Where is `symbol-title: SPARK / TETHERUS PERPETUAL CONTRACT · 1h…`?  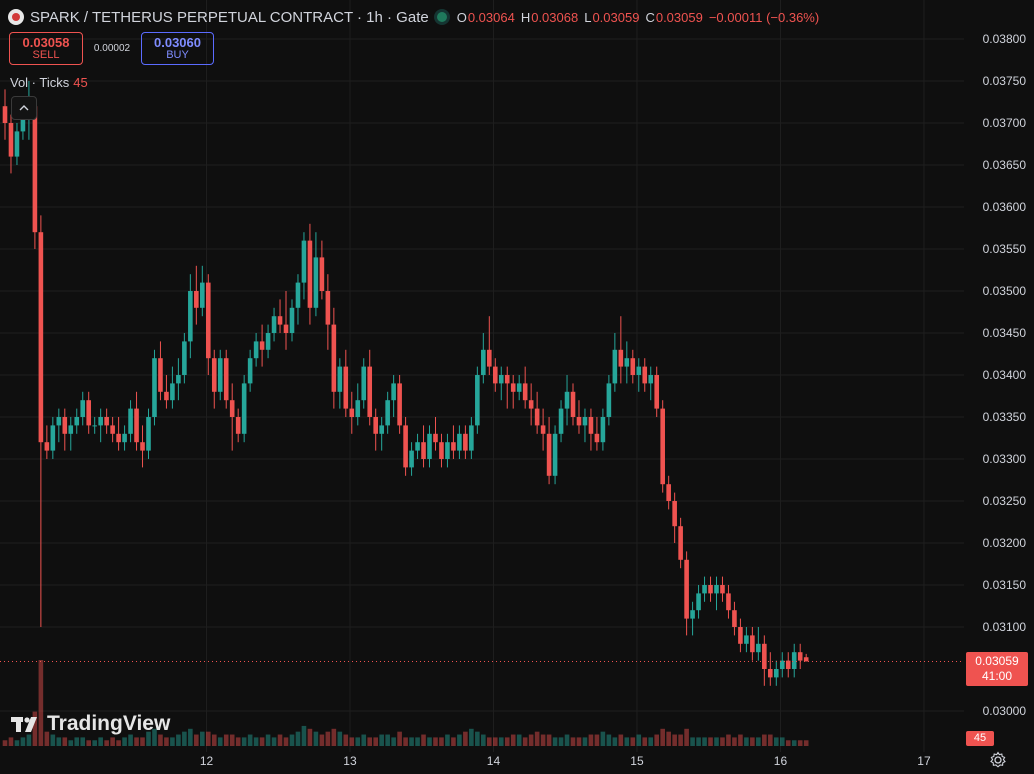 symbol-title: SPARK / TETHERUS PERPETUAL CONTRACT · 1h… is located at coordinates (229, 17).